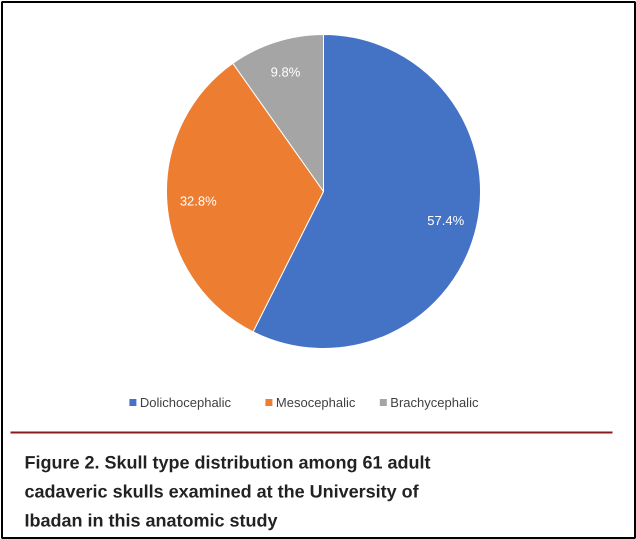 Image resolution: width=636 pixels, height=539 pixels. Describe the element at coordinates (316, 402) in the screenshot. I see `legend-label: Mesocephalic` at that location.